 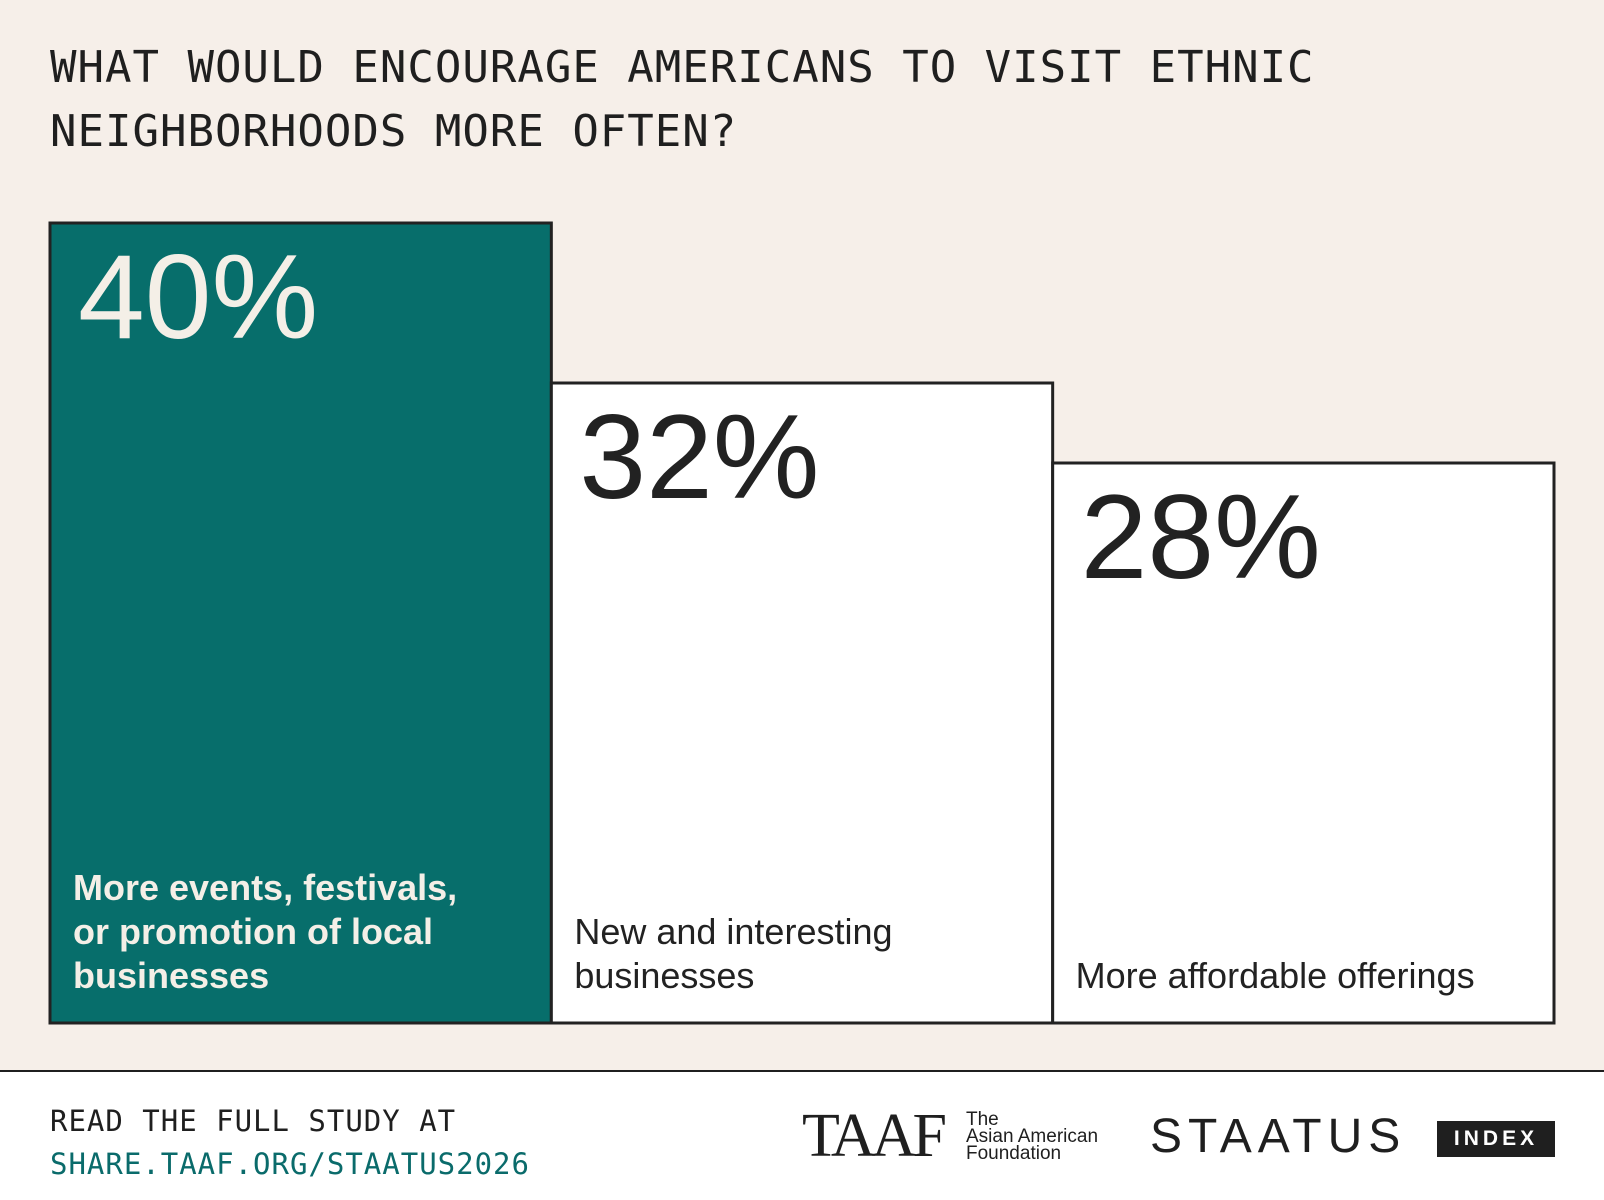 What do you see at coordinates (982, 1119) in the screenshot?
I see `taaf-name-line-1: The` at bounding box center [982, 1119].